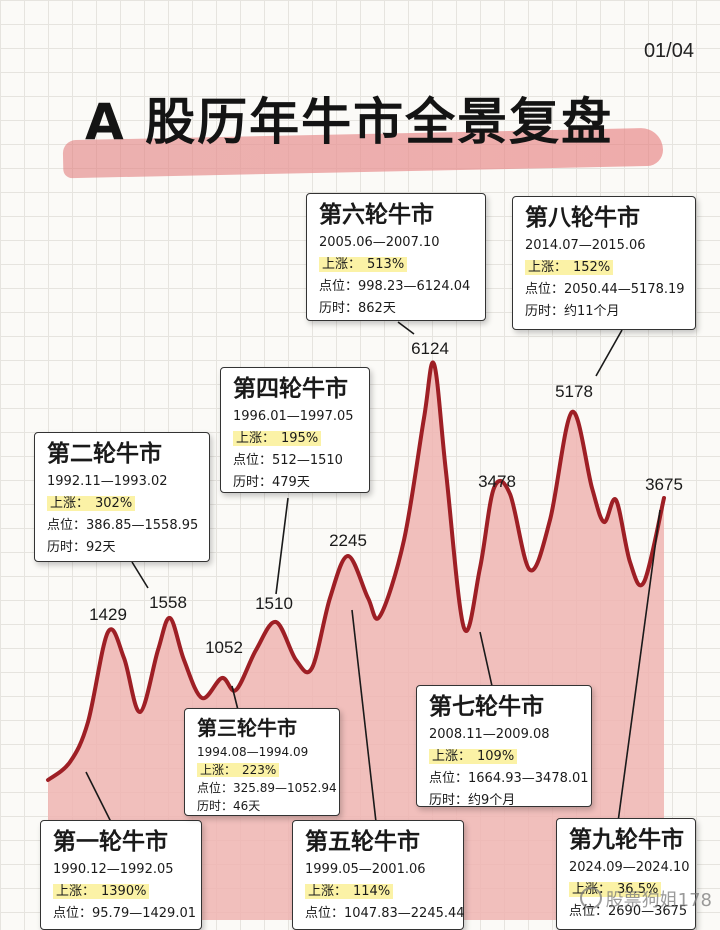 Image resolution: width=720 pixels, height=930 pixels. I want to click on card-period: 1999.05—2001.06, so click(365, 869).